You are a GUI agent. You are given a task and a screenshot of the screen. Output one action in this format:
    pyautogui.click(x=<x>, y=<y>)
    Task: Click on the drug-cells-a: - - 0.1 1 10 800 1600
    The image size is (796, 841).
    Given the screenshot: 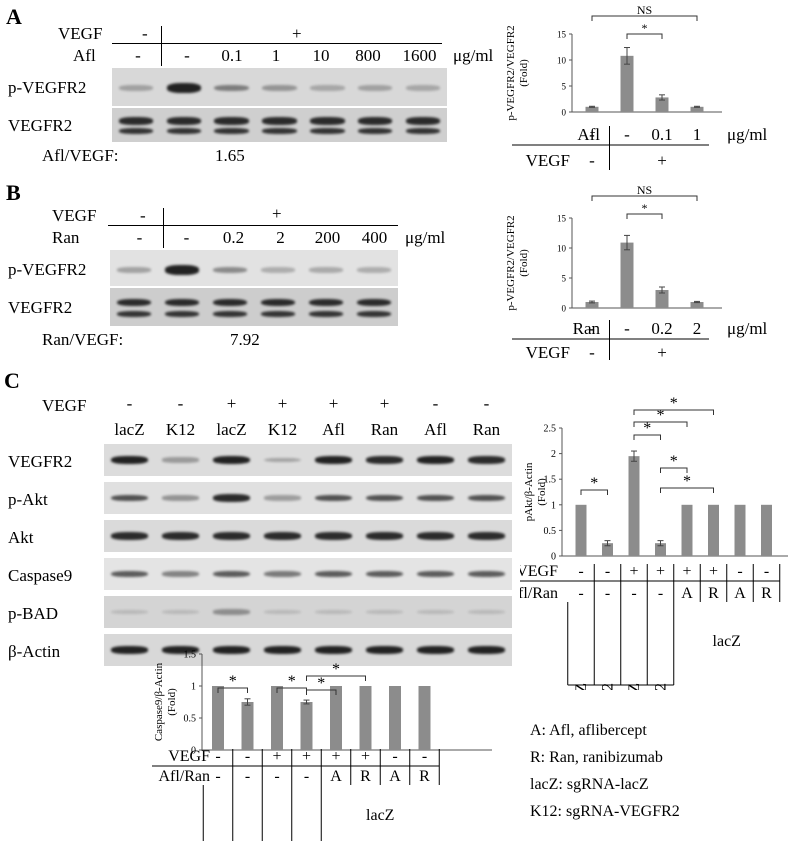 What is the action you would take?
    pyautogui.click(x=279, y=56)
    